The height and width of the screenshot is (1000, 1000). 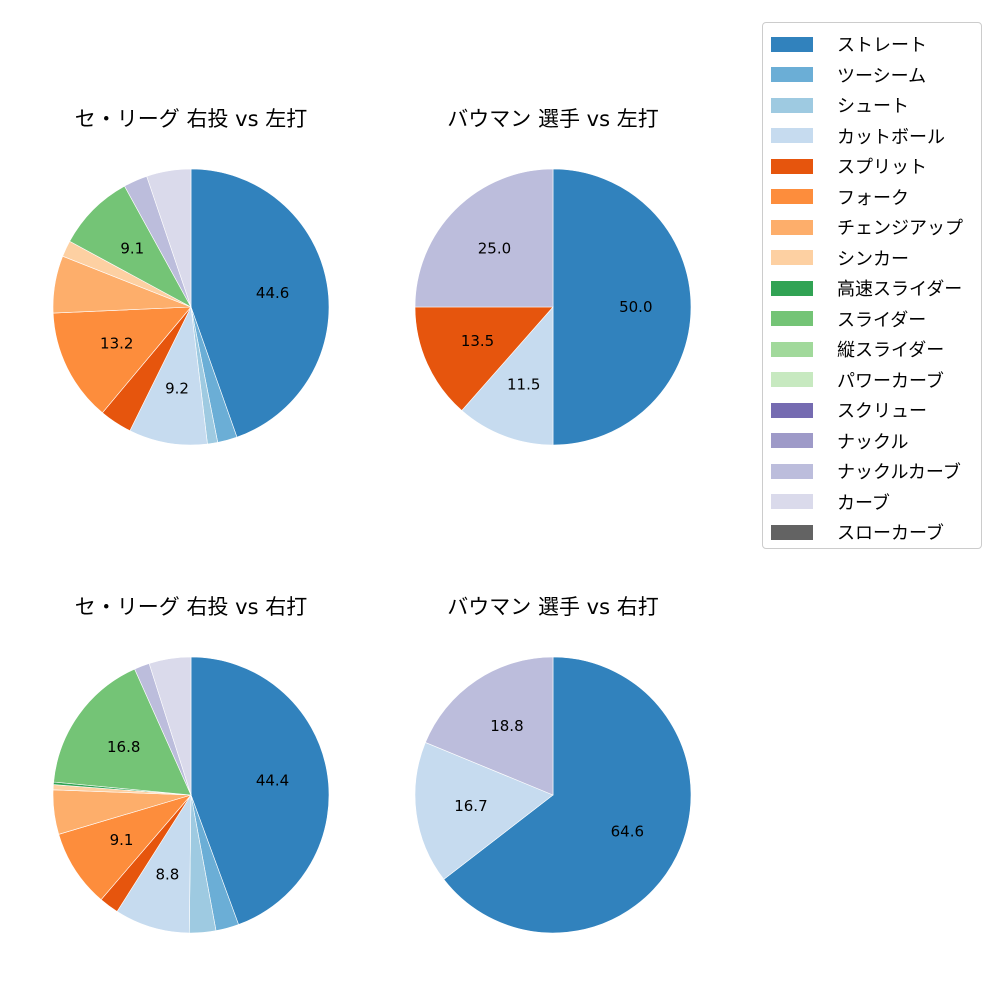 I want to click on legend-item: フォーク, so click(x=840, y=197).